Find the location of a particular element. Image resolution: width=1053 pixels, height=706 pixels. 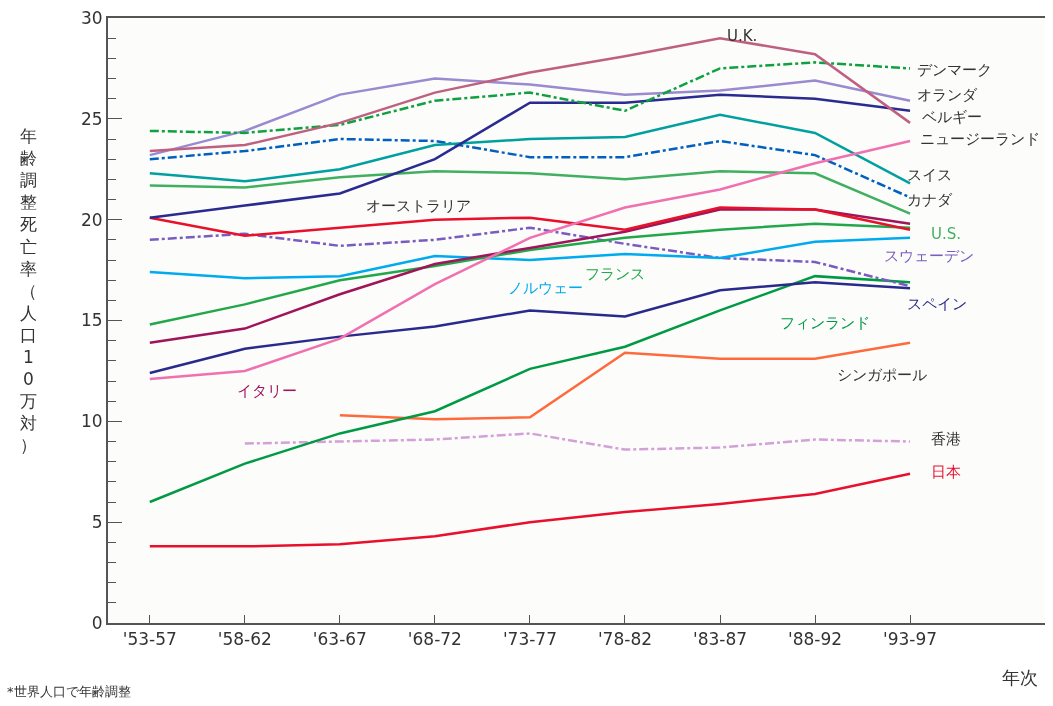

y-tick-label: 30 is located at coordinates (91, 17).